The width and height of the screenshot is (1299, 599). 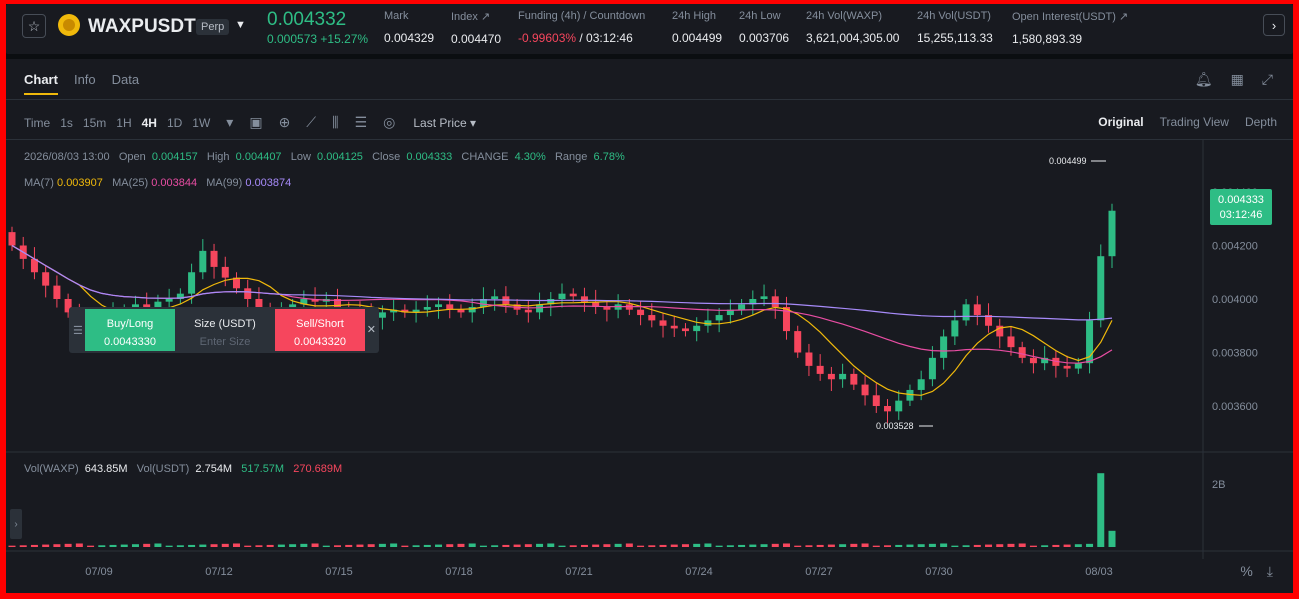 I want to click on sell-short-button: Sell/Short 0.0043320, so click(x=320, y=330).